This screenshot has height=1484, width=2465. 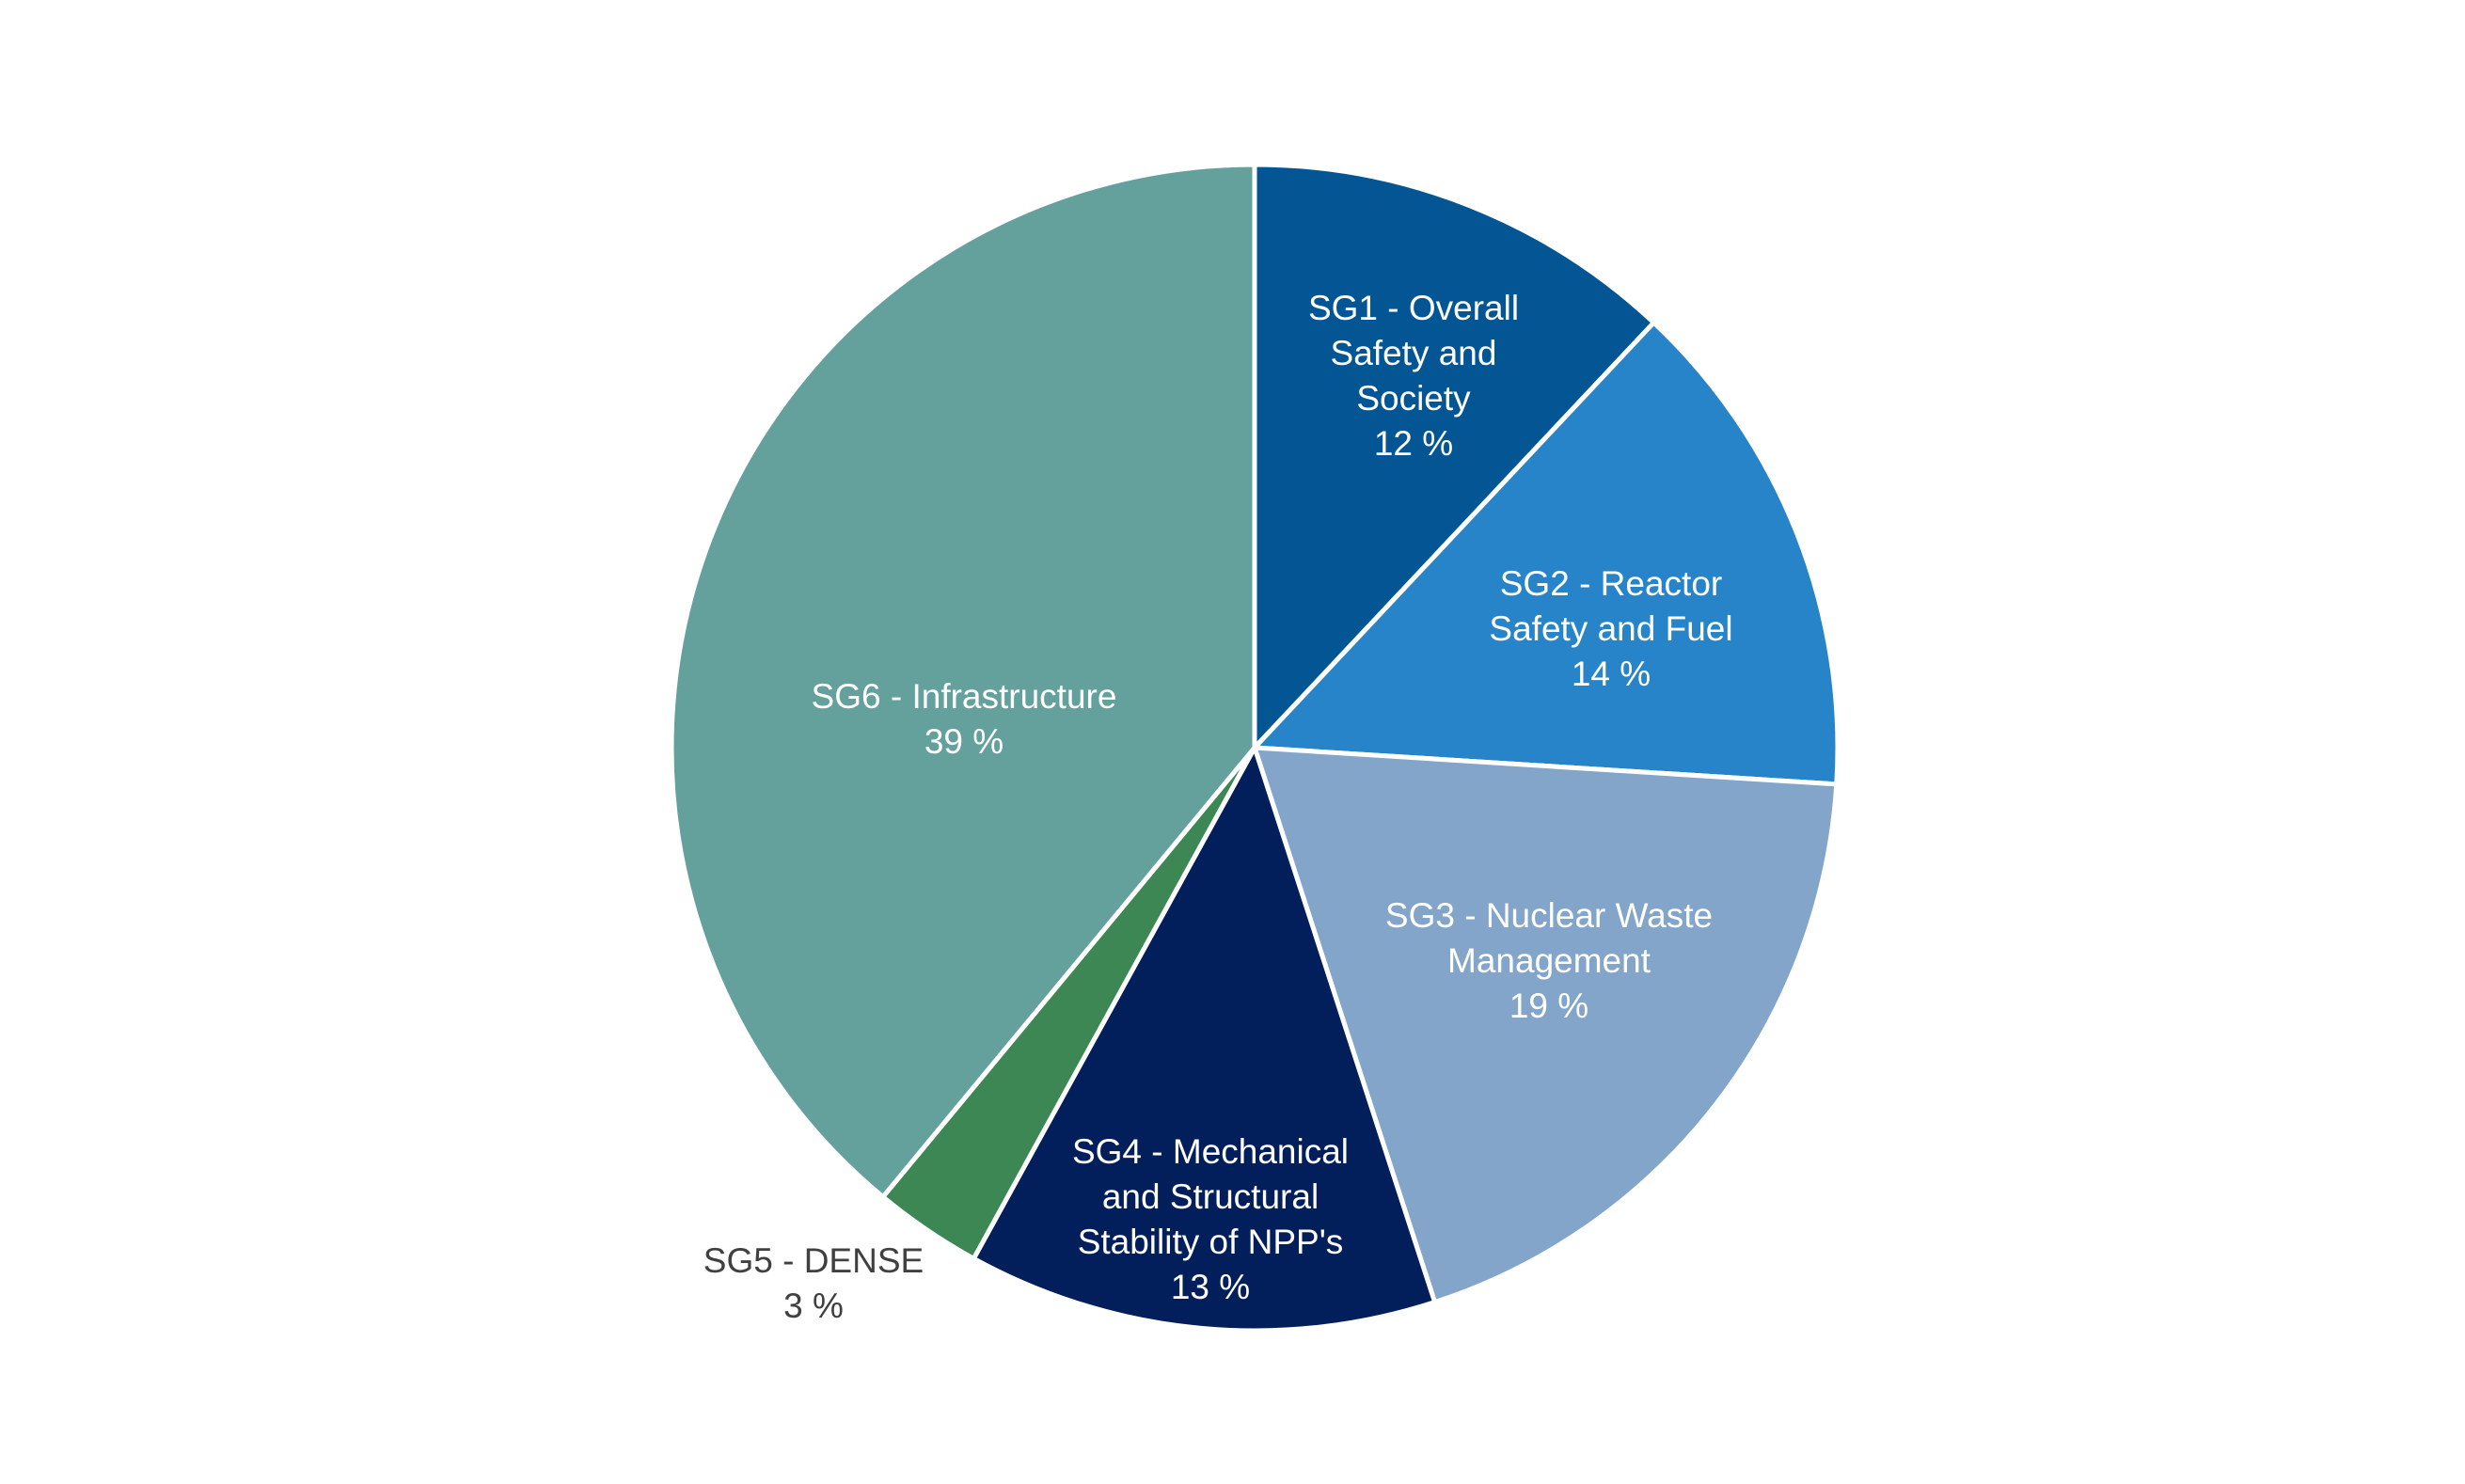 What do you see at coordinates (1413, 353) in the screenshot?
I see `category-label: SG1 - Overall Safety and Society` at bounding box center [1413, 353].